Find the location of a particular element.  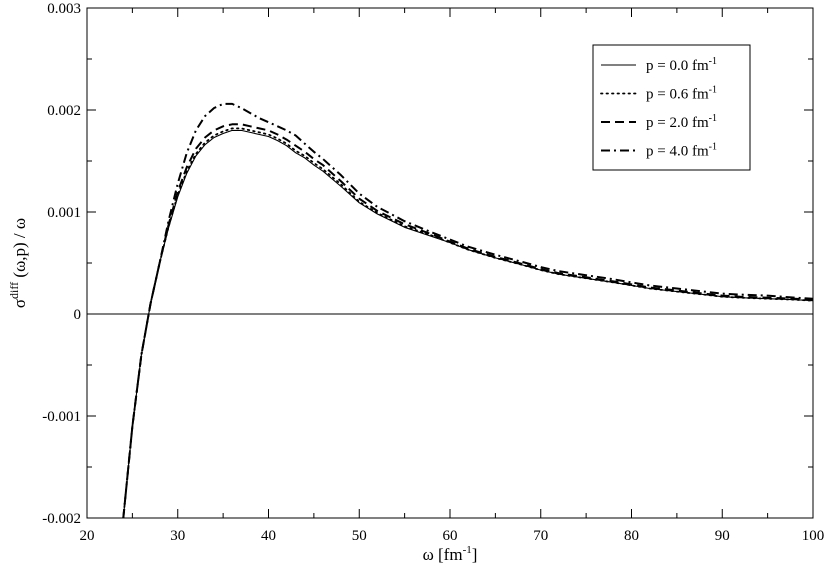

x-tick-label: 50 is located at coordinates (359, 536).